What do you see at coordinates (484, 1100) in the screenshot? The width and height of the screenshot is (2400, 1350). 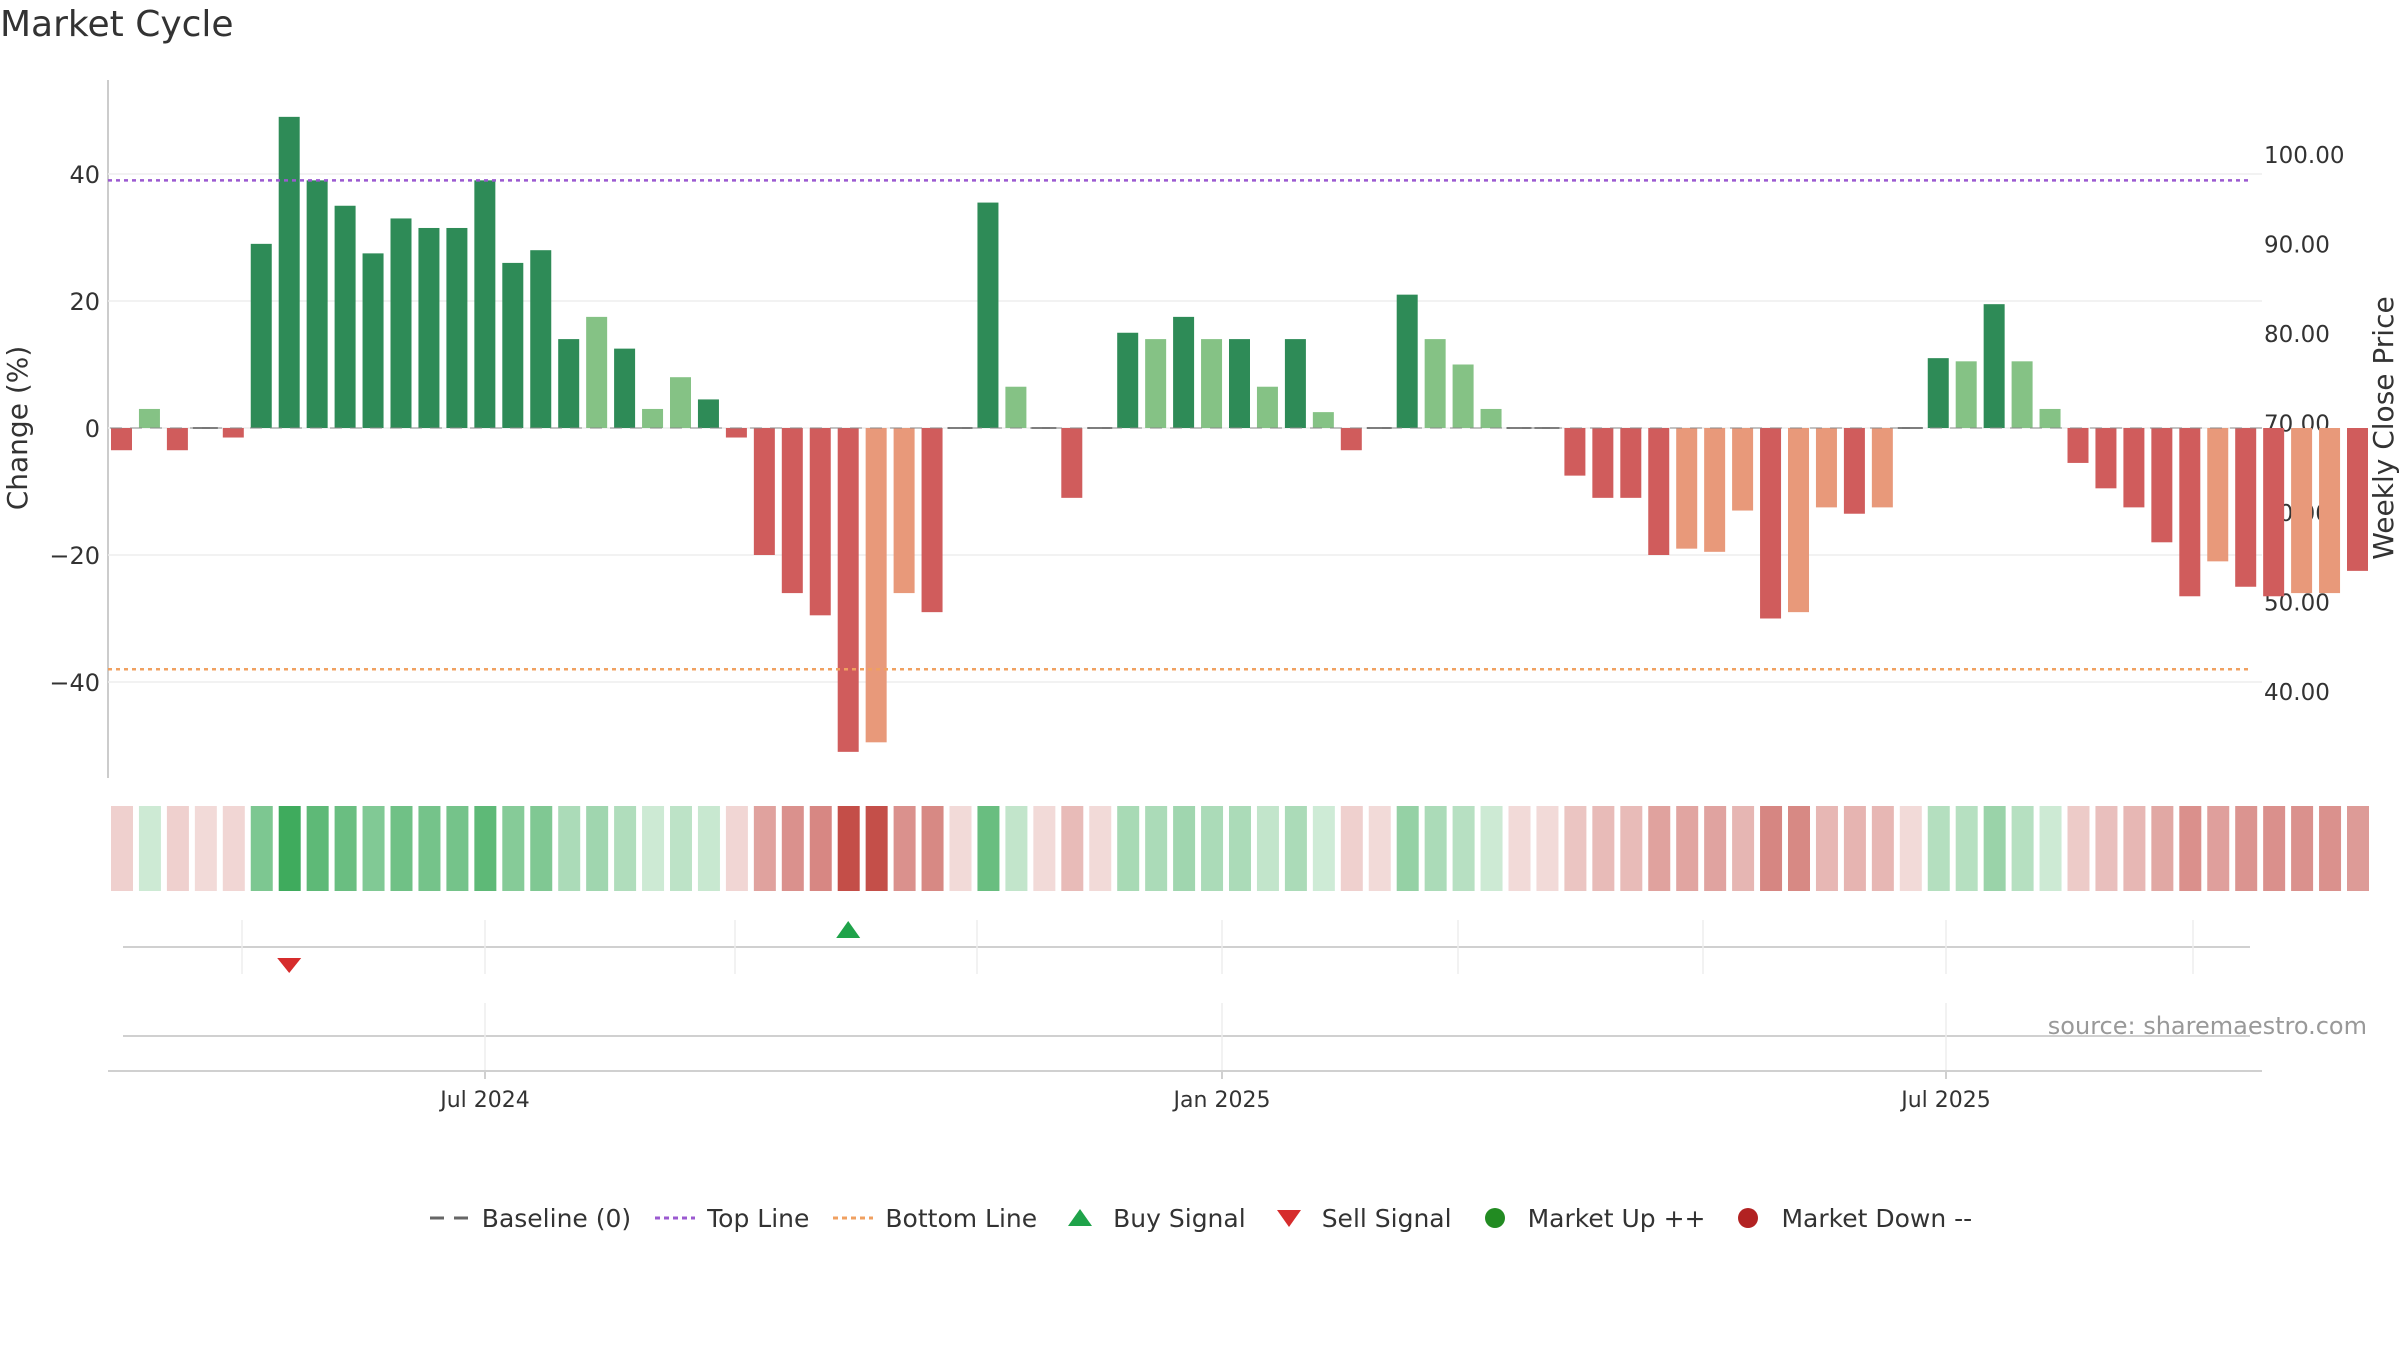 I see `x-tick-label: Jul 2024` at bounding box center [484, 1100].